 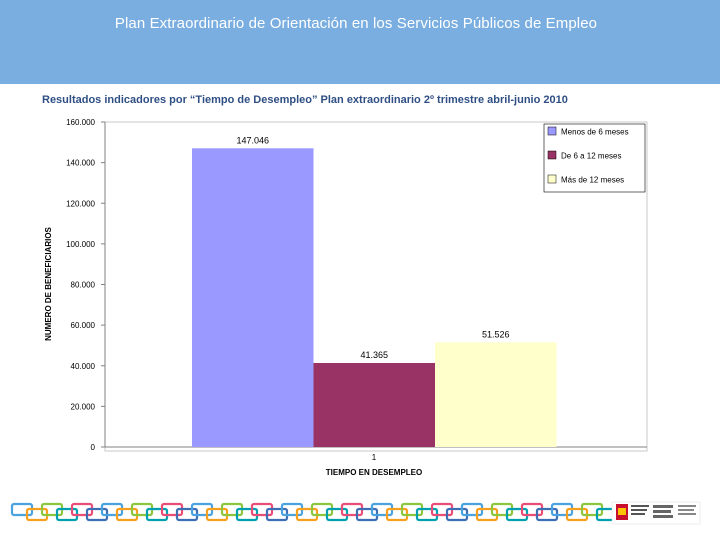 I want to click on y-tick-label: 20.000, so click(x=83, y=406).